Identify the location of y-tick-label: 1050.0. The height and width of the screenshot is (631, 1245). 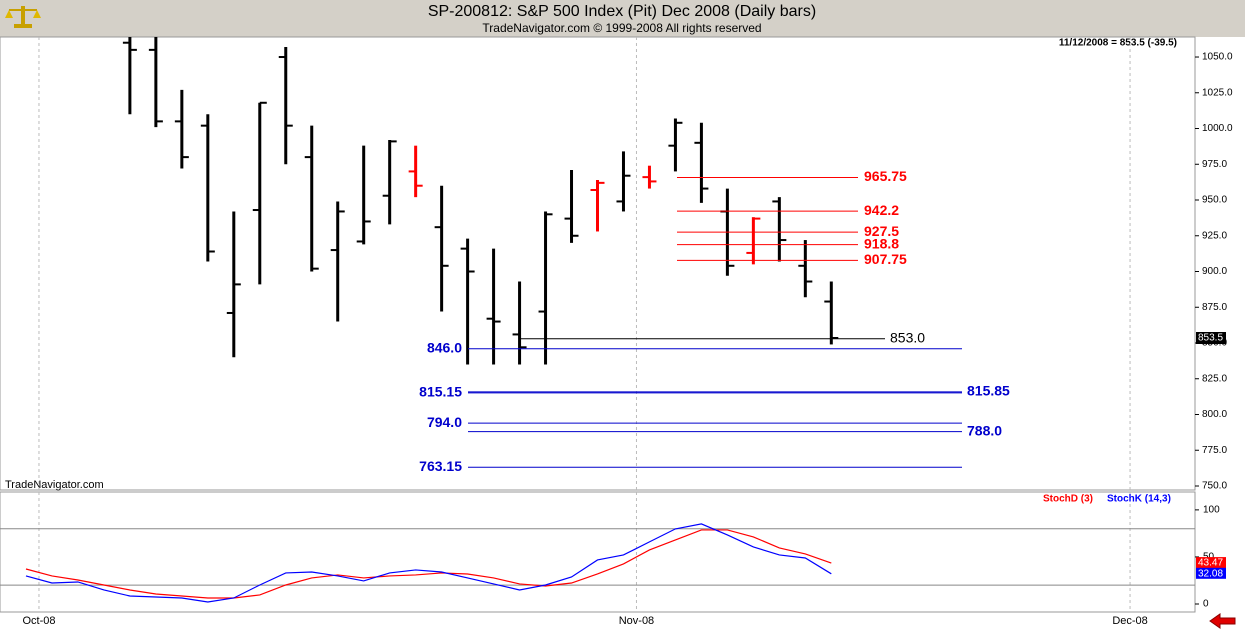
(1217, 57).